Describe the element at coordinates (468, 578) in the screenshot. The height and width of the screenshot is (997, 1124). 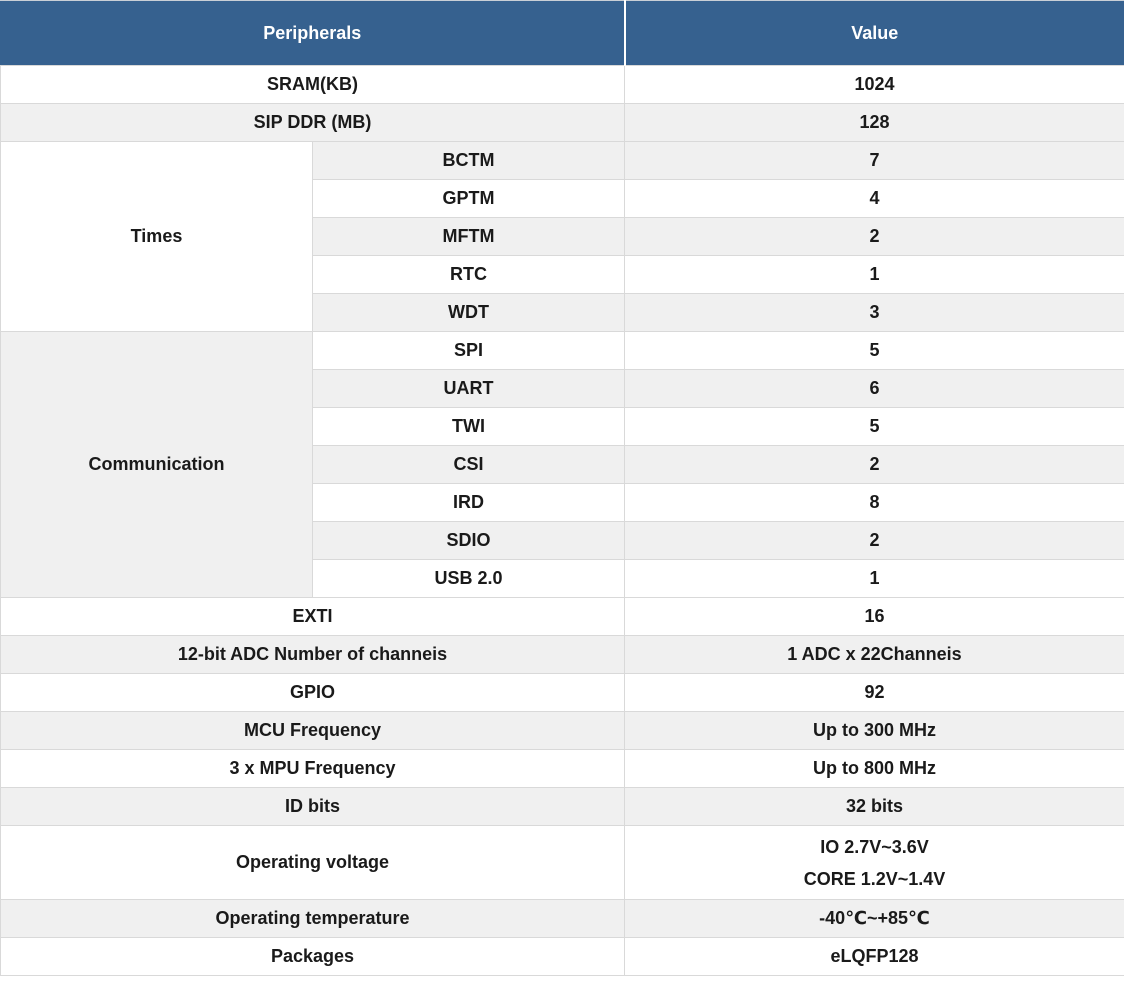
I see `spec-label-cell: USB 2.0` at that location.